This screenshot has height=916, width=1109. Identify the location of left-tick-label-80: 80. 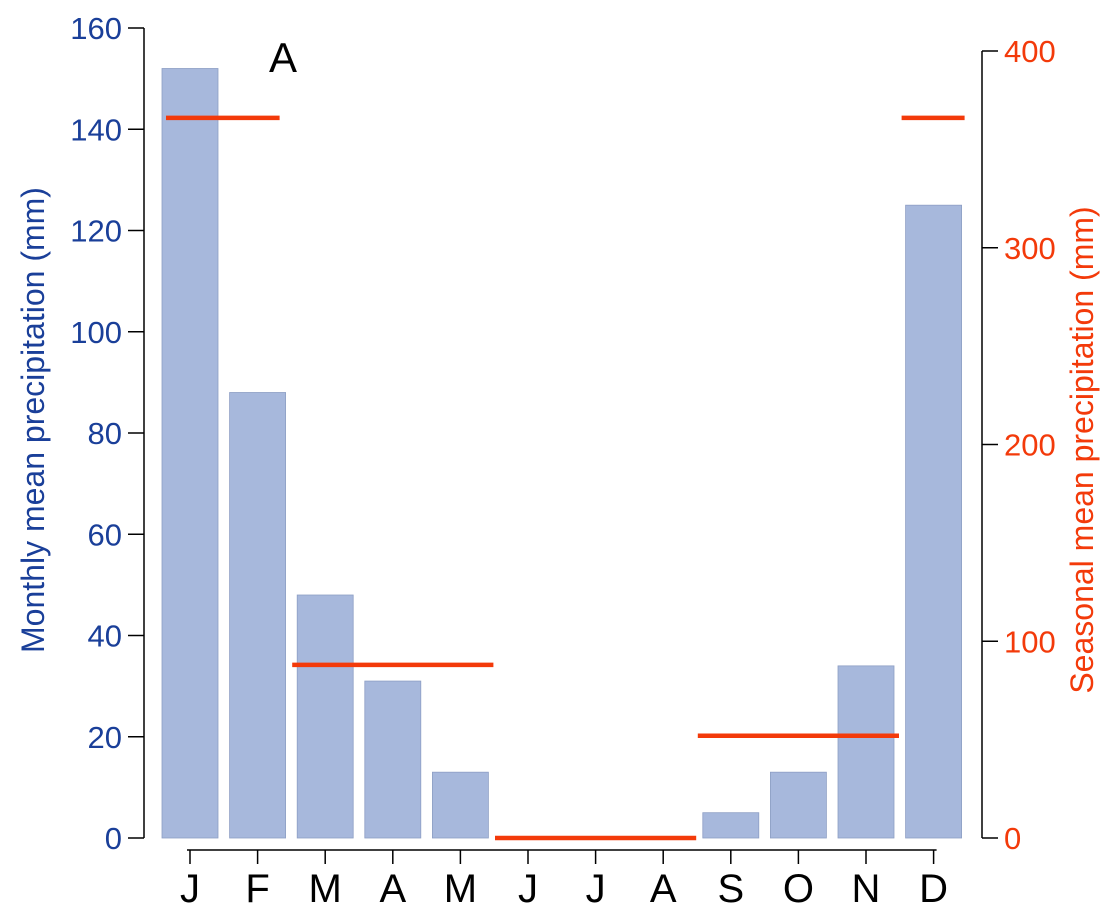
(105, 433).